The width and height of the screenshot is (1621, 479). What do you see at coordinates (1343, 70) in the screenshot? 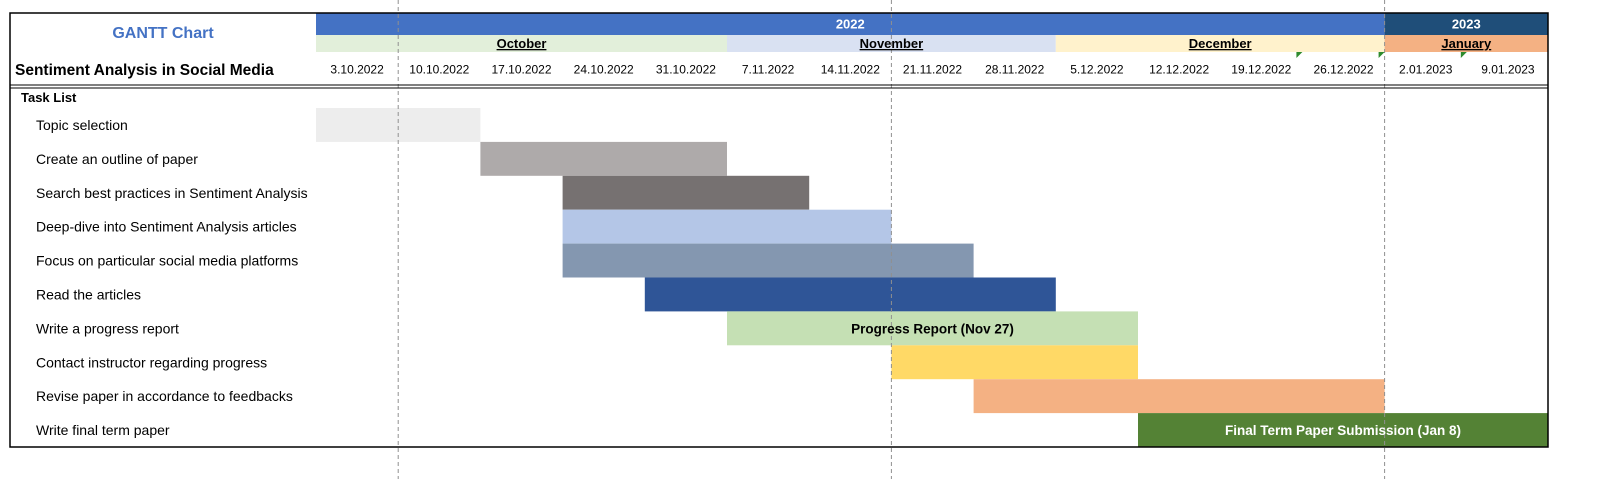
I see `week-date-label: 26.12.2022` at bounding box center [1343, 70].